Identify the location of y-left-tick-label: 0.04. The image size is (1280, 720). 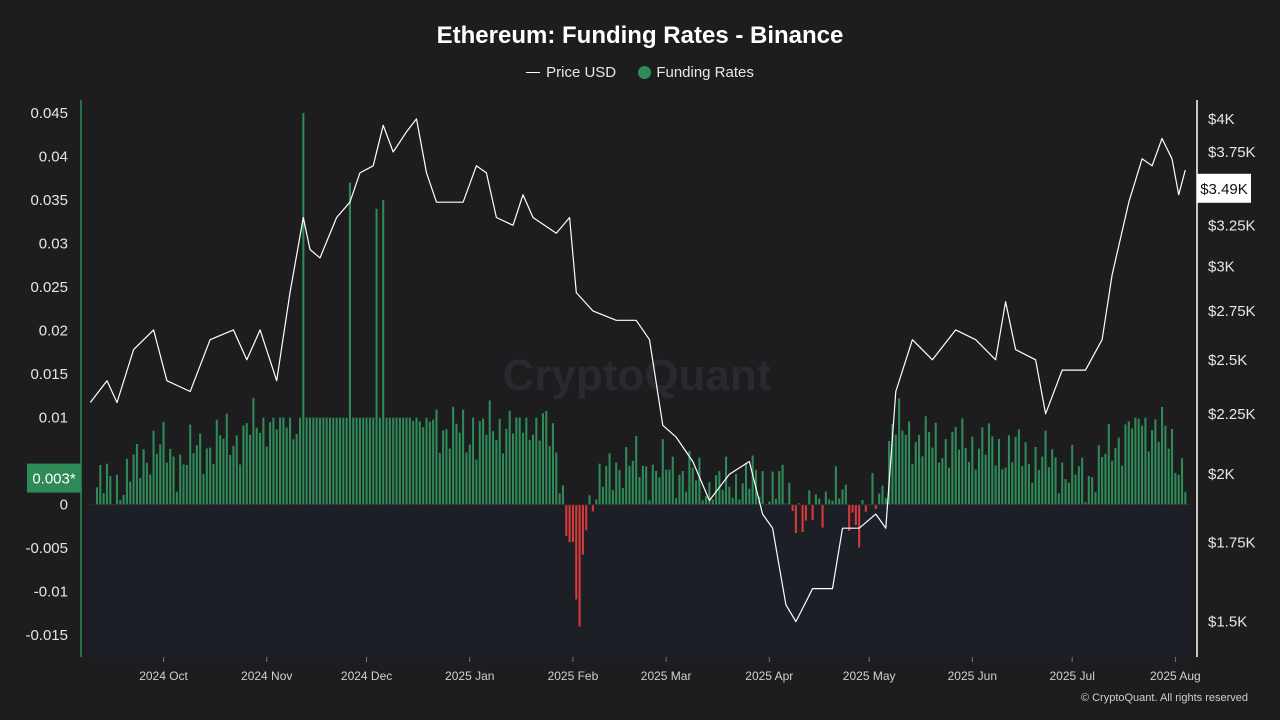
(53, 157).